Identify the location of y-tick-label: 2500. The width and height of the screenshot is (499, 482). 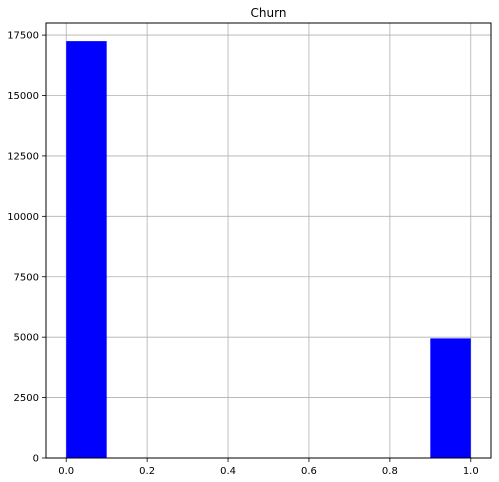
(26, 398).